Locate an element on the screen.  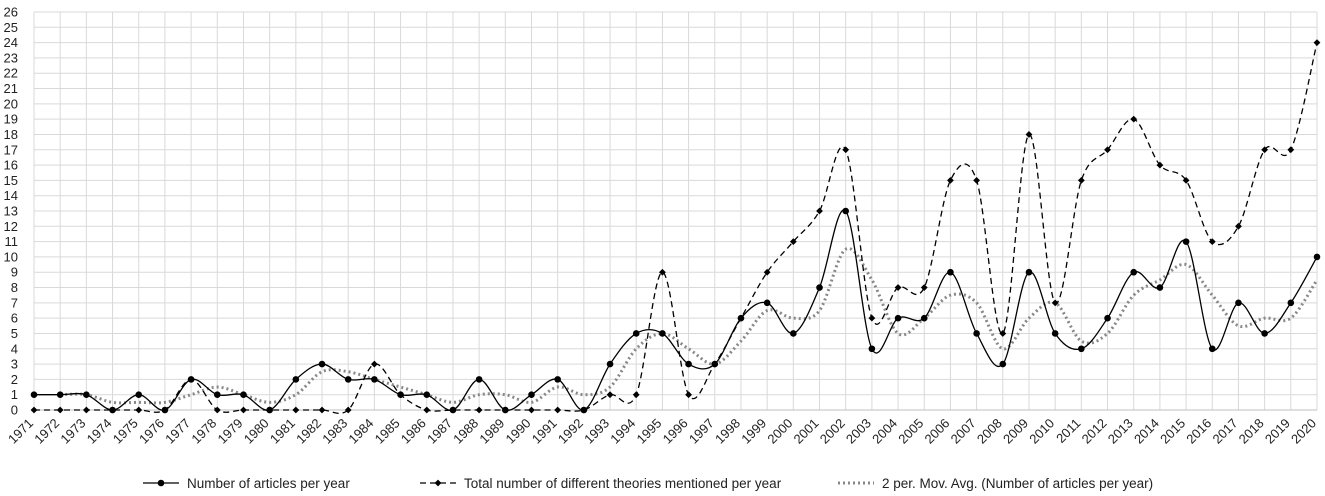
y-tick-label: 4 is located at coordinates (14, 348).